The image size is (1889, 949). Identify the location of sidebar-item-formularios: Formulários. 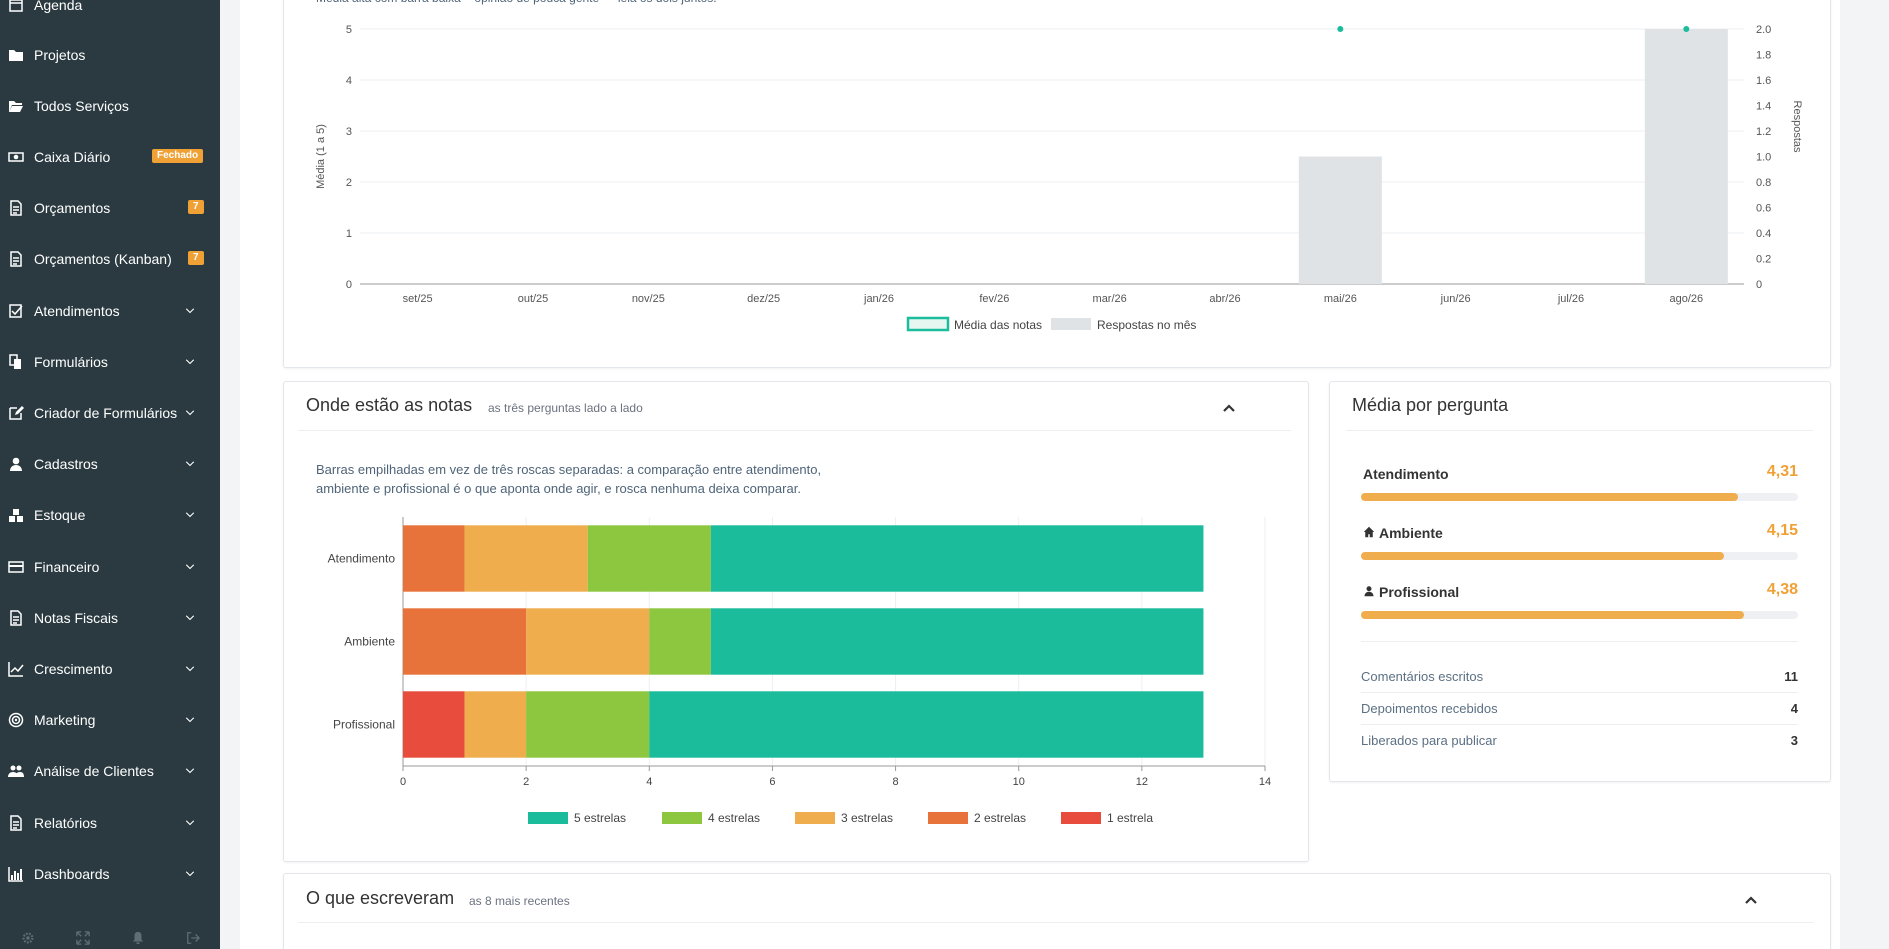
(110, 362).